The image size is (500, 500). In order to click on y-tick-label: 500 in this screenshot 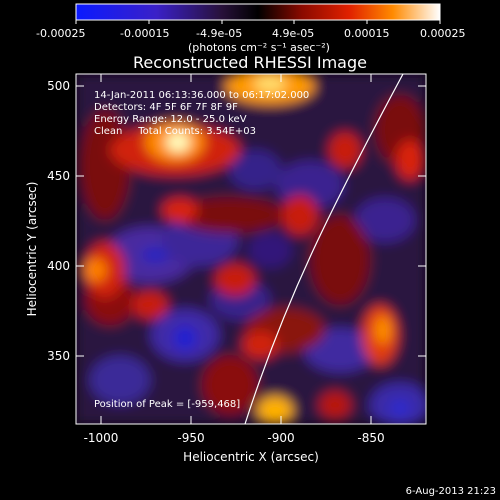, I will do `click(58, 86)`.